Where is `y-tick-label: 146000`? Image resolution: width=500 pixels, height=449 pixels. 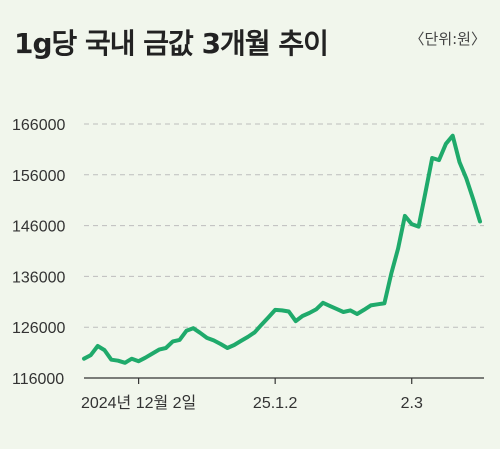 y-tick-label: 146000 is located at coordinates (38, 227).